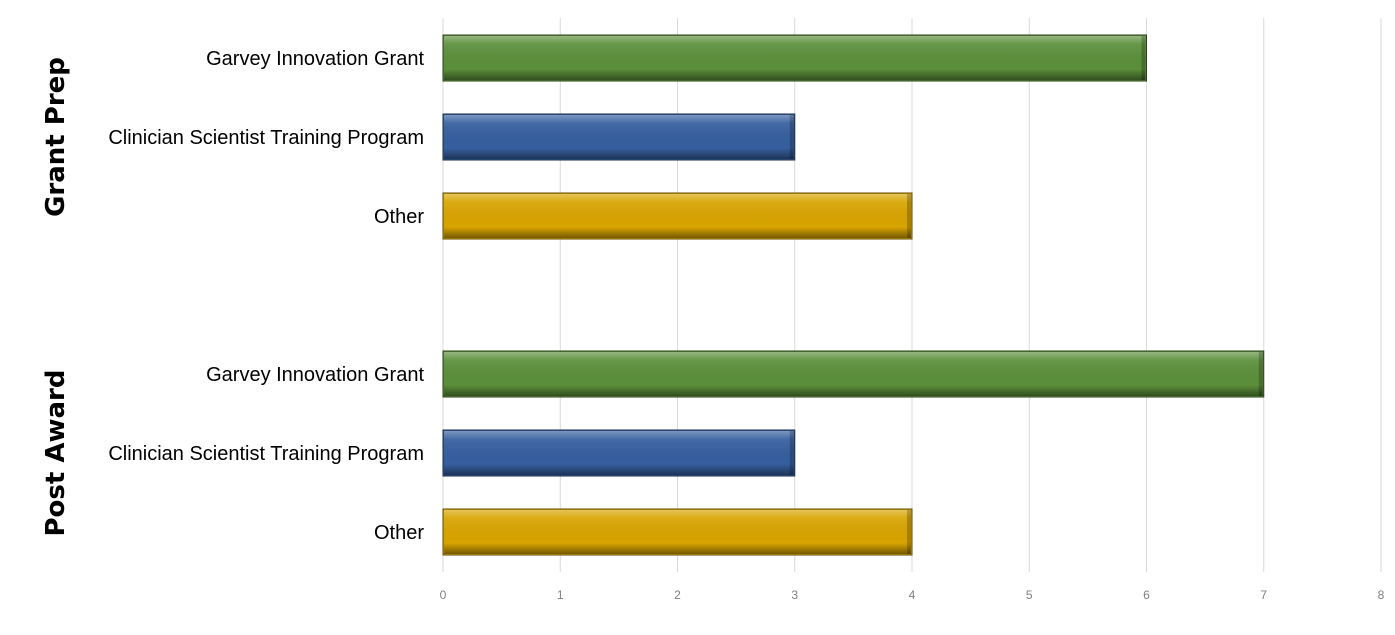 This screenshot has height=635, width=1395. I want to click on group-label: Post Award, so click(56, 453).